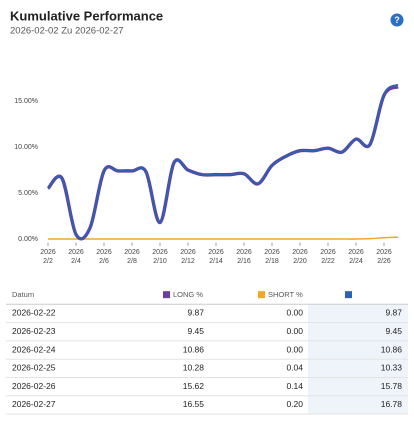 The image size is (414, 421). Describe the element at coordinates (34, 331) in the screenshot. I see `table-cell: 2026-02-23` at that location.